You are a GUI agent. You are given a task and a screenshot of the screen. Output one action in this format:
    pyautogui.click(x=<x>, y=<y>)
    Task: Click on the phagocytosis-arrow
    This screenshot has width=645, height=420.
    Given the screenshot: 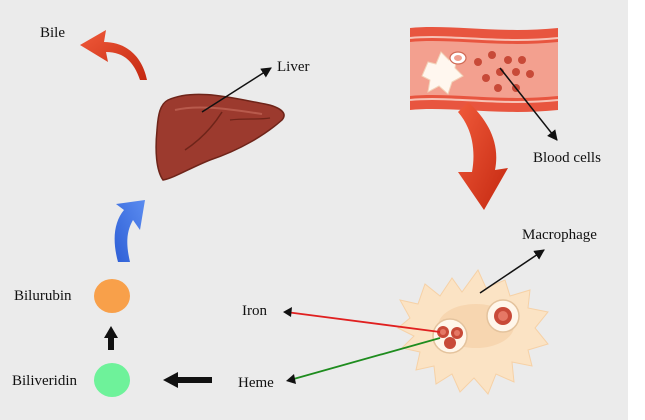 What is the action you would take?
    pyautogui.click(x=483, y=156)
    